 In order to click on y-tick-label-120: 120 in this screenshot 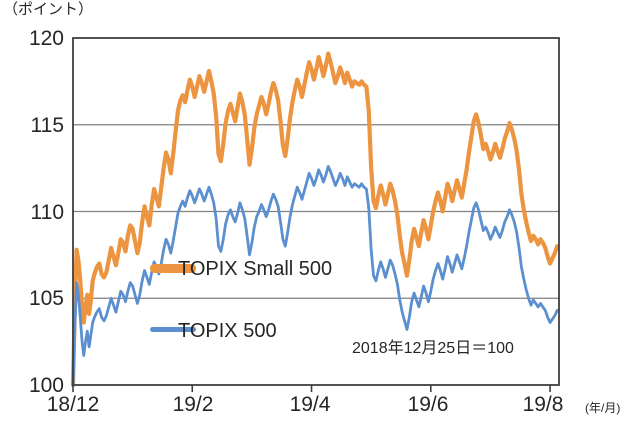, I will do `click(46, 38)`.